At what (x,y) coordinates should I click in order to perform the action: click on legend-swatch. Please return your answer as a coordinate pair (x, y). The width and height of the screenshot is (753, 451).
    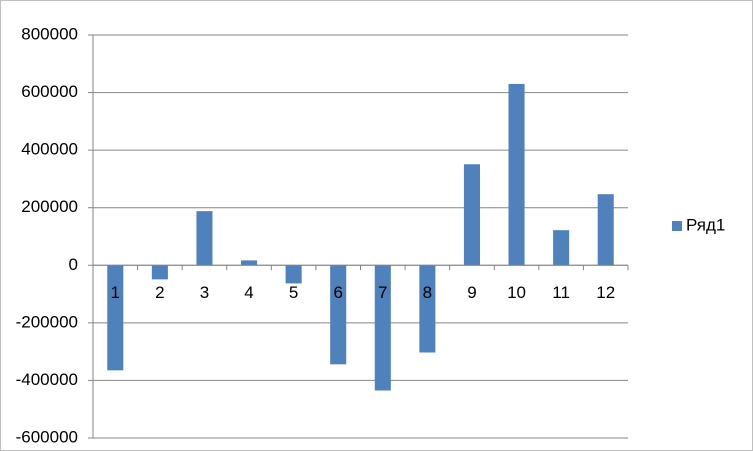
    Looking at the image, I should click on (677, 226).